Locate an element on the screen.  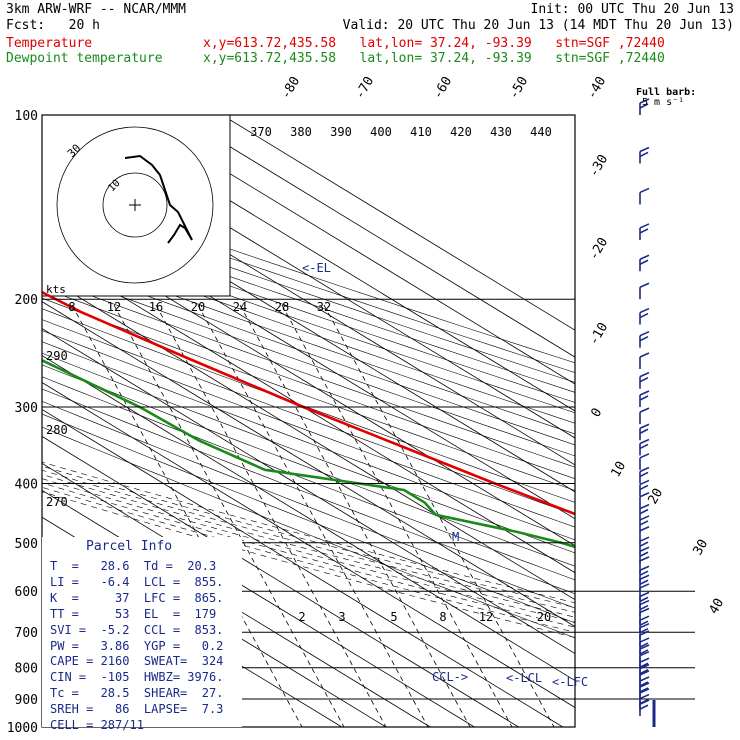
barb-legend-title: Full barb: is located at coordinates (666, 92).